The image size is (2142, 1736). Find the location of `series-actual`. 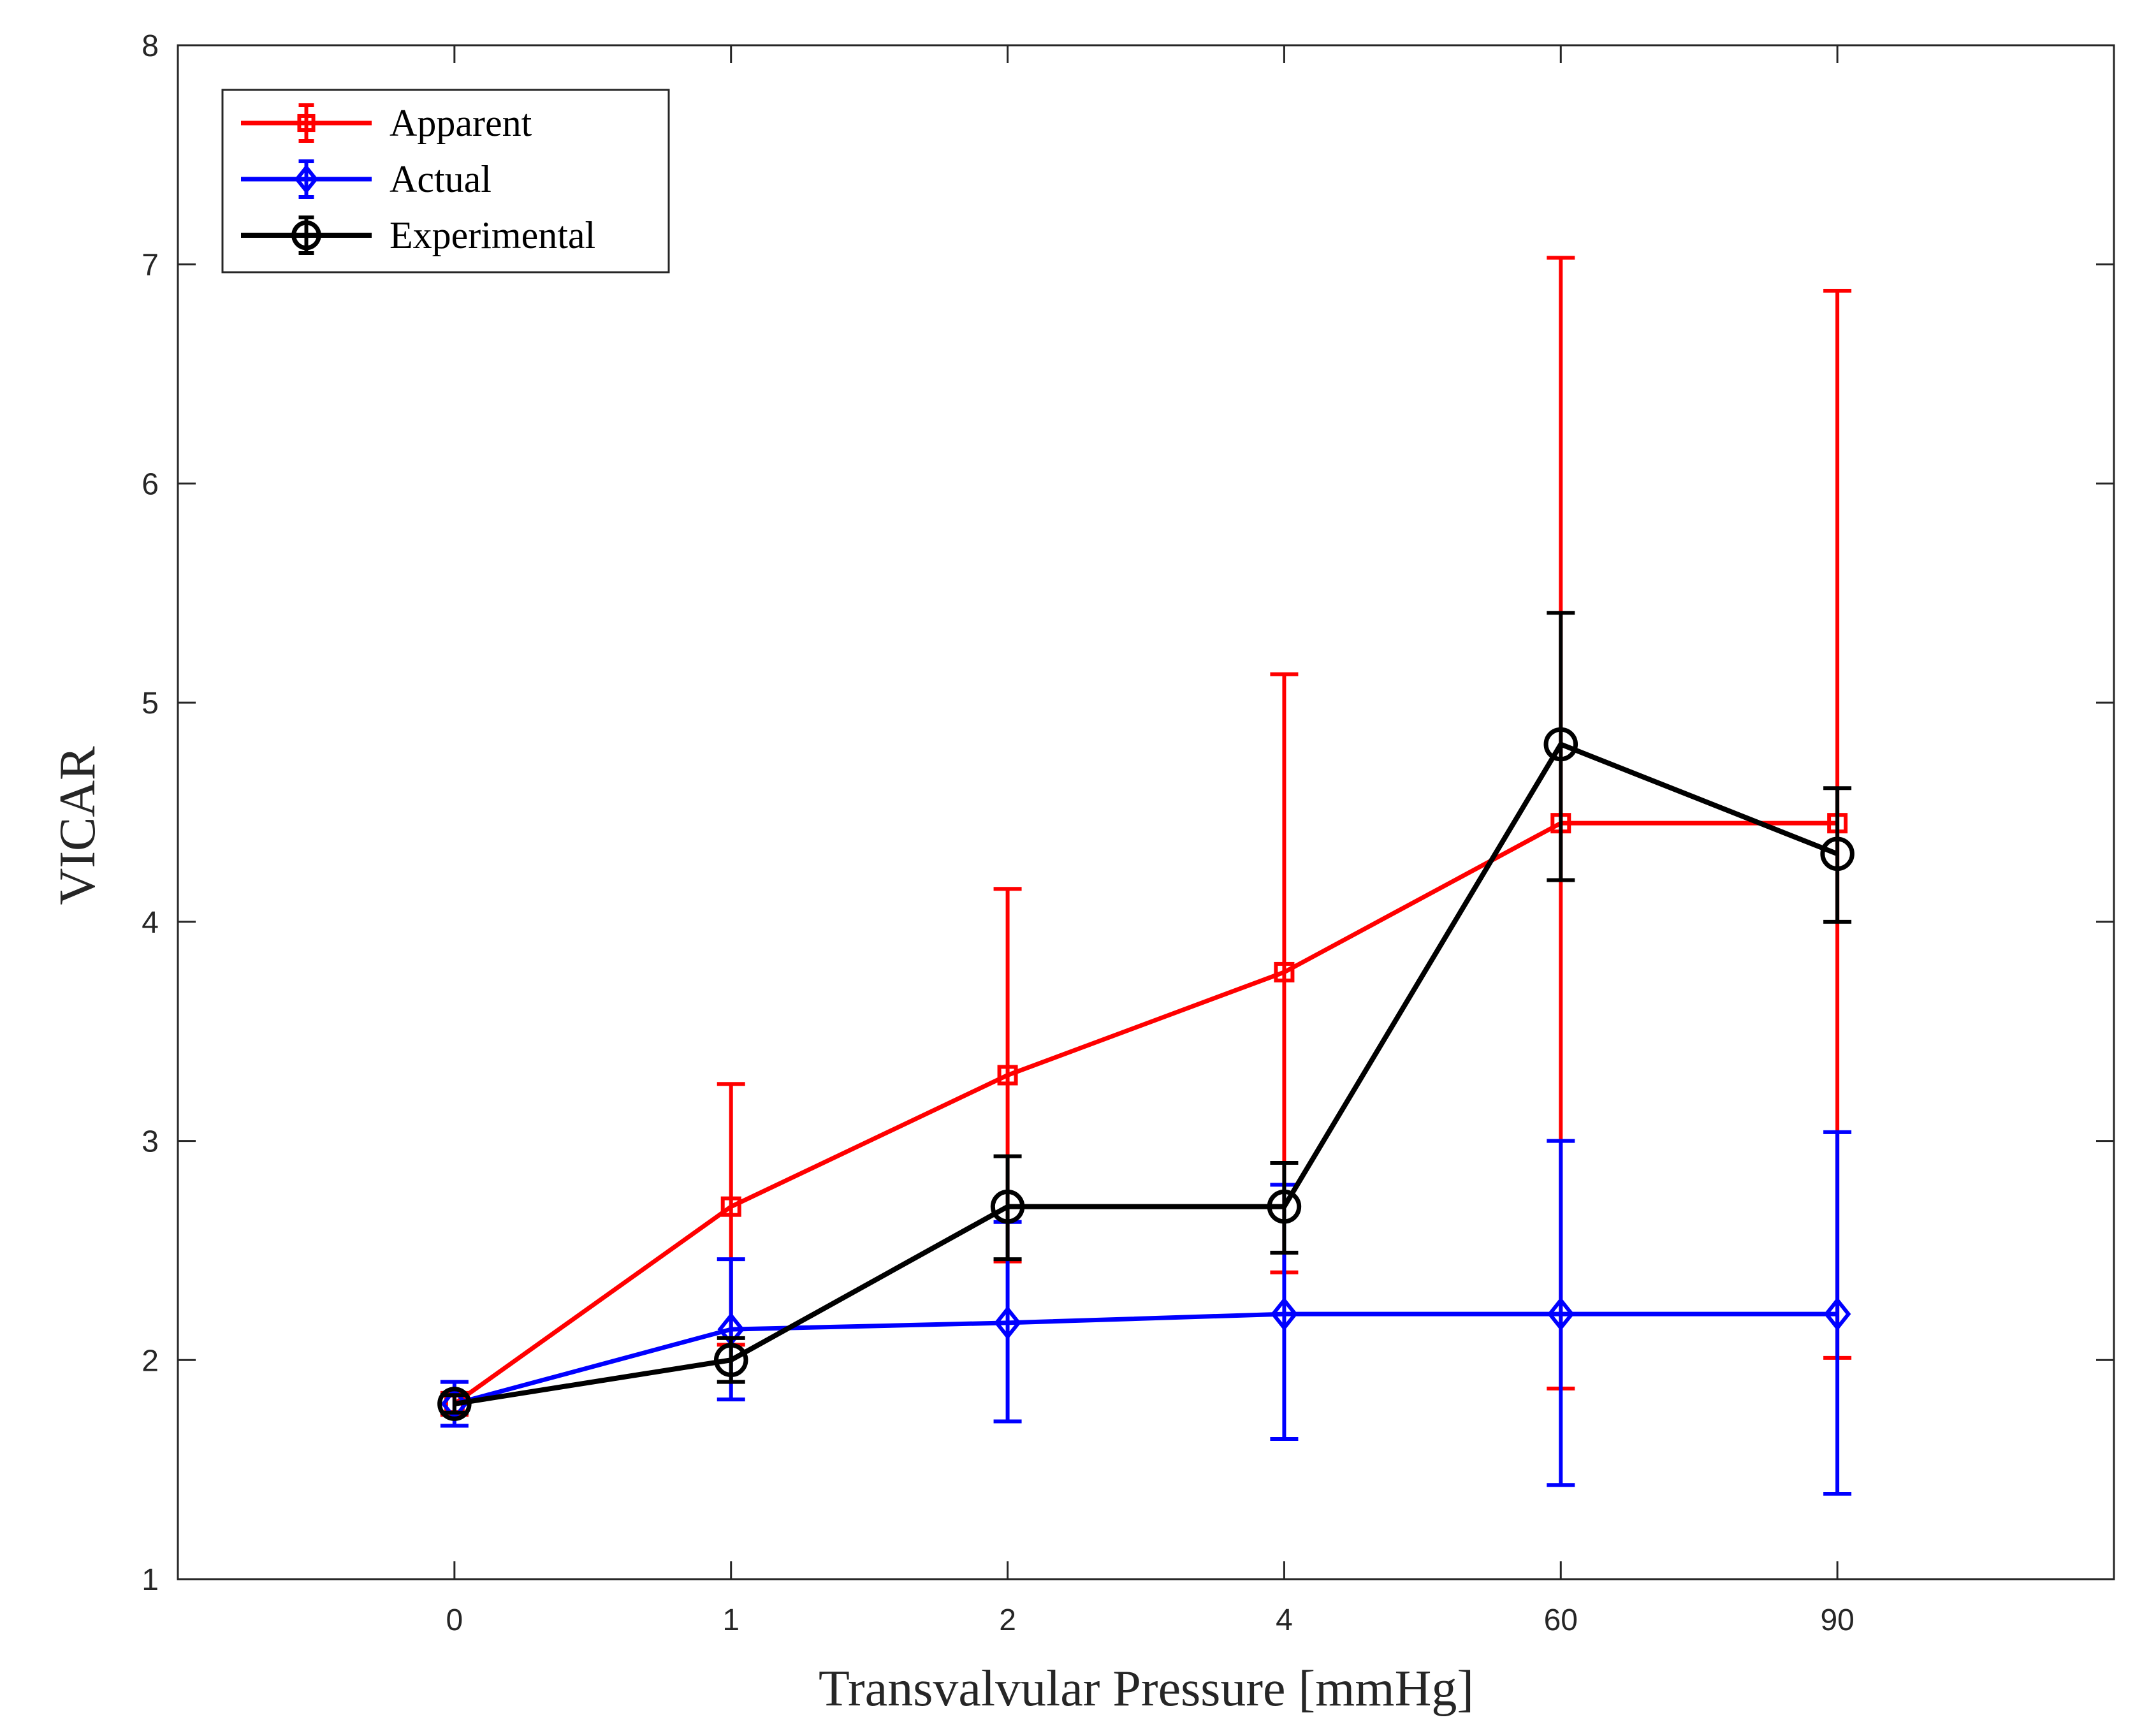

series-actual is located at coordinates (1146, 1313).